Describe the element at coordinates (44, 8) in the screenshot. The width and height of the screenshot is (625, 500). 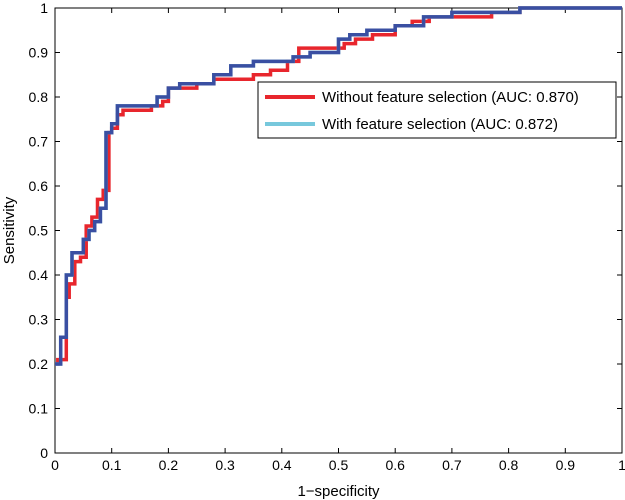
I see `y-tick-label: 1` at that location.